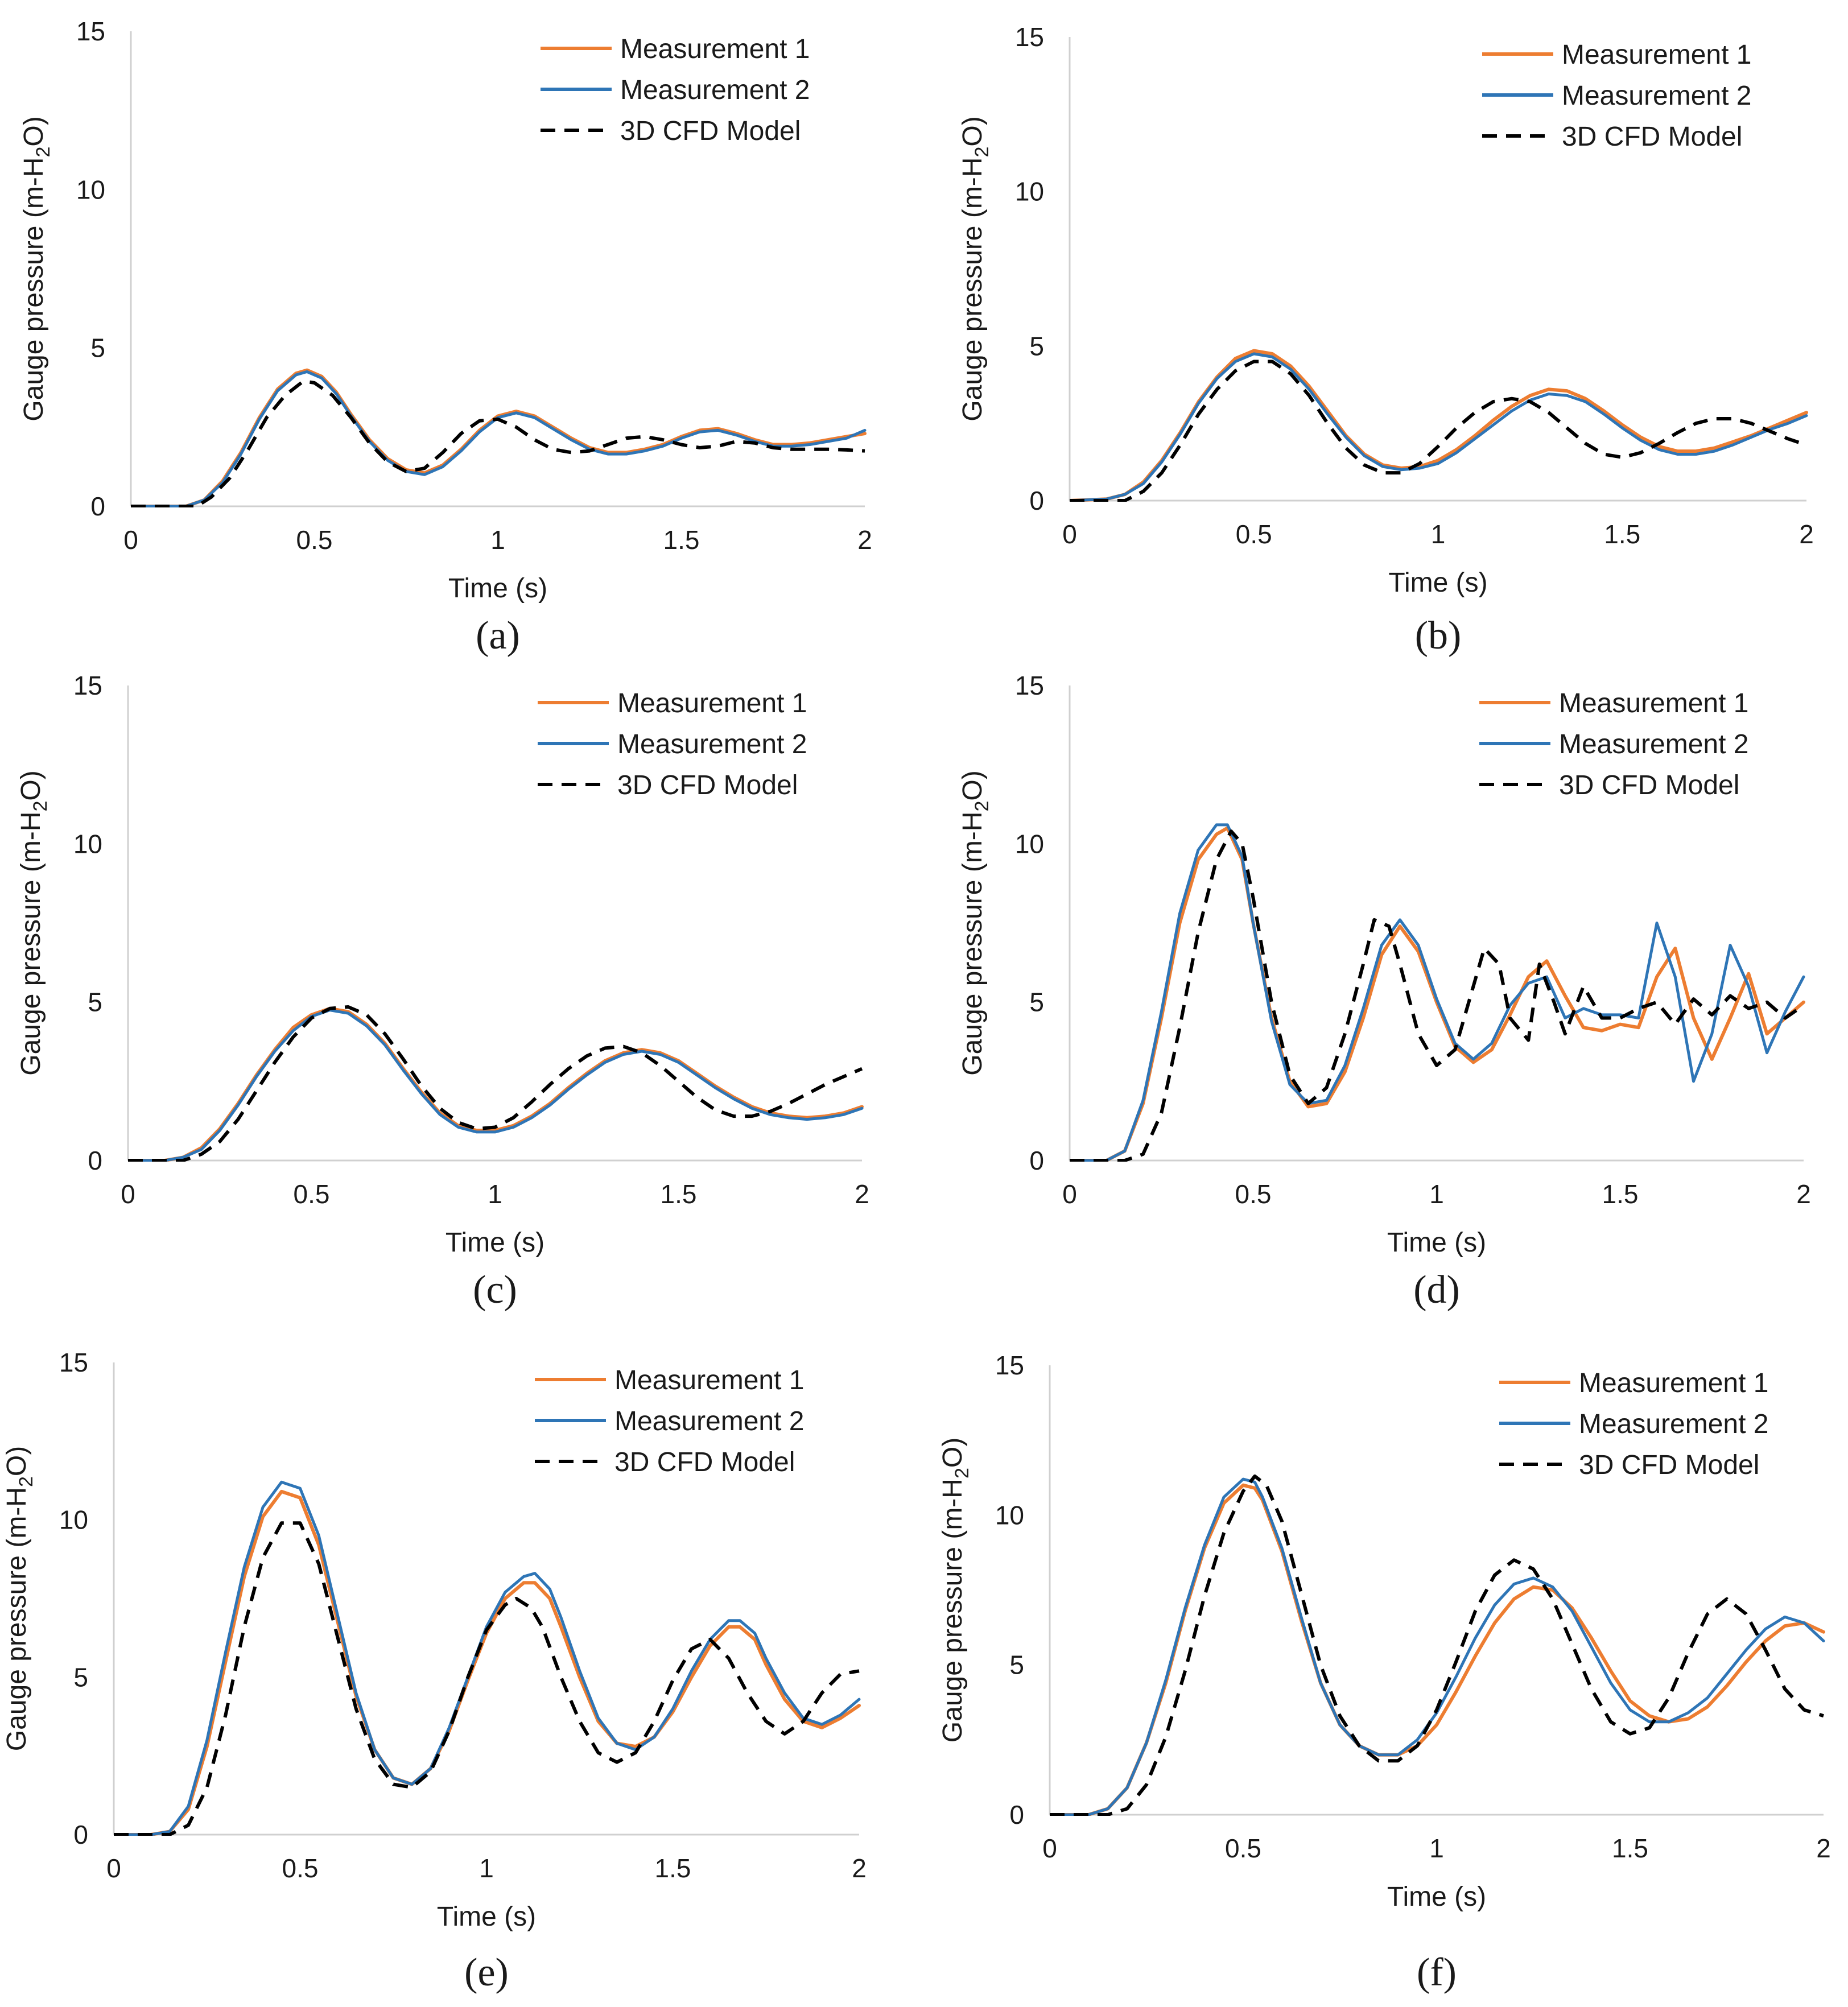 The height and width of the screenshot is (2007, 1848). Describe the element at coordinates (1436, 1290) in the screenshot. I see `panel-caption: (d)` at that location.